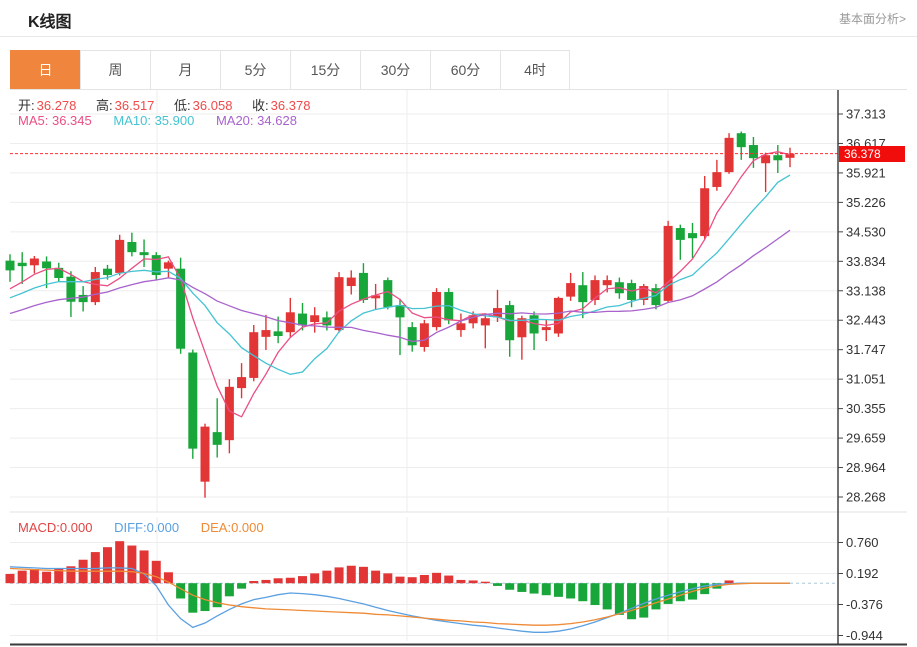  Describe the element at coordinates (134, 105) in the screenshot. I see `high-value: 36.517` at that location.